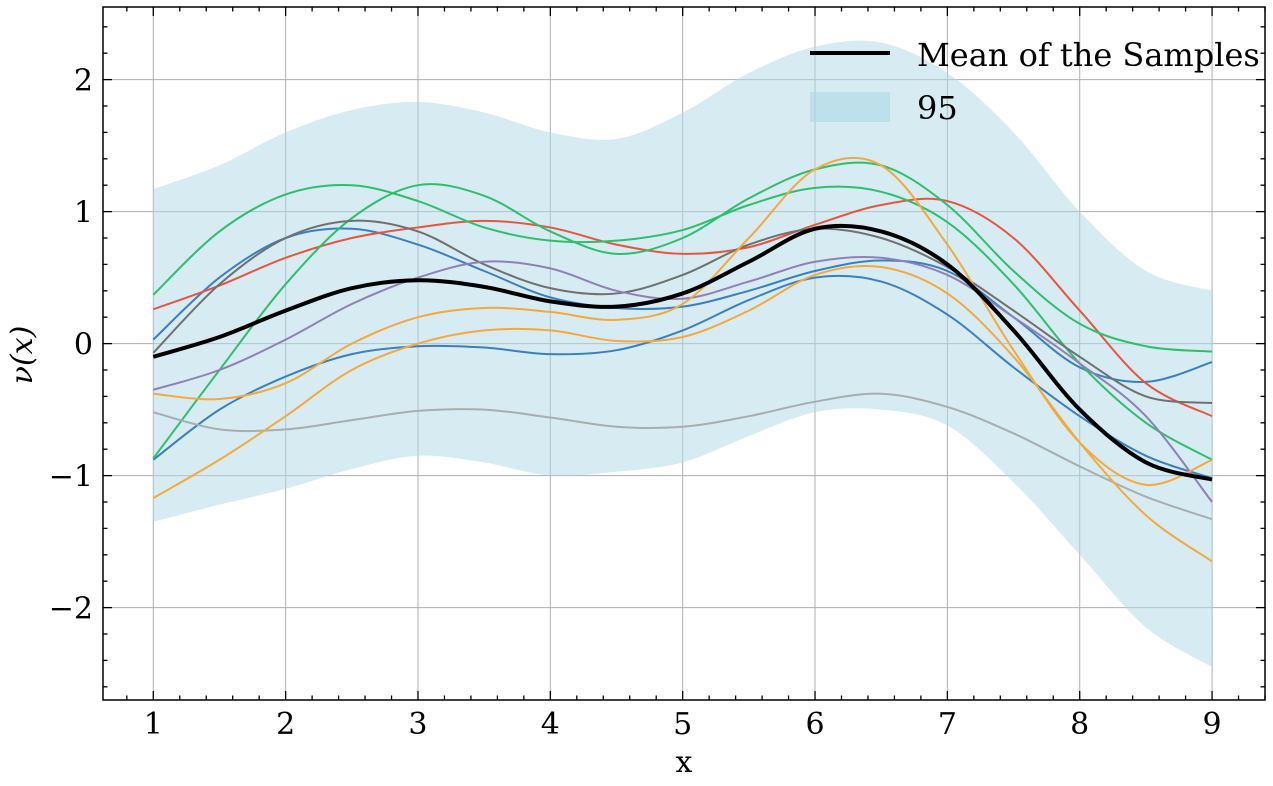  Describe the element at coordinates (1035, 81) in the screenshot. I see `legend: Mean of the Samples 95` at that location.